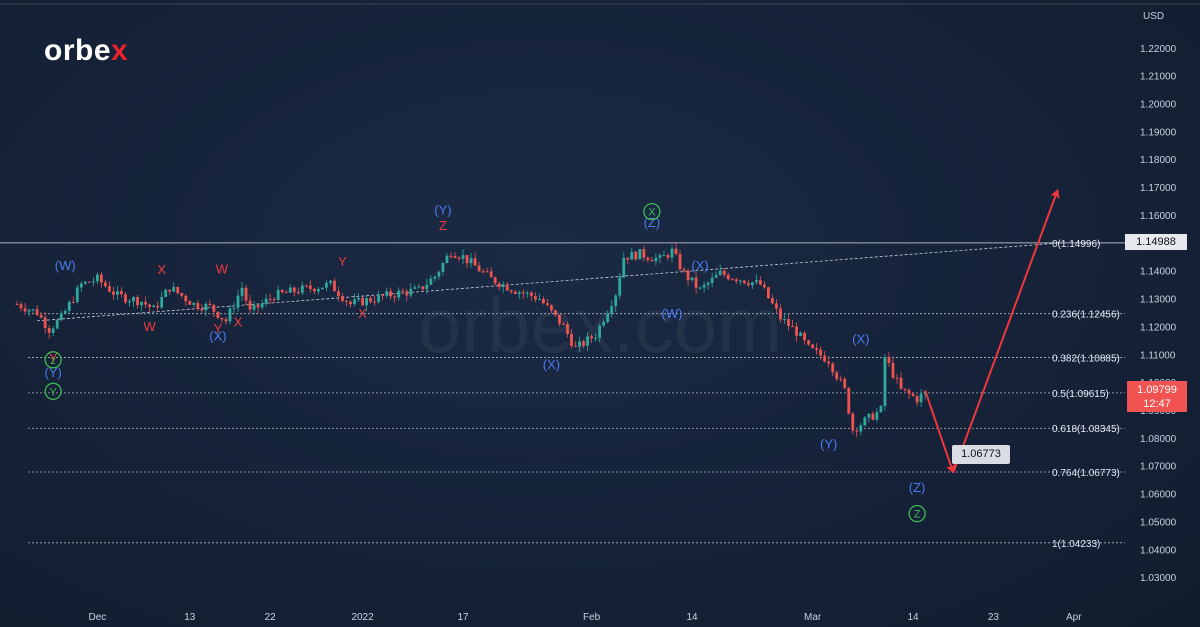 The height and width of the screenshot is (627, 1200). Describe the element at coordinates (1158, 578) in the screenshot. I see `price-tick-label: 1.03000` at that location.